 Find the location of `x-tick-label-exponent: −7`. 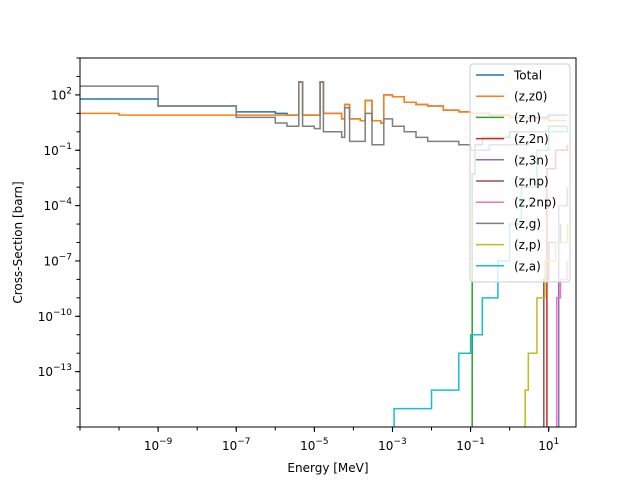

x-tick-label-exponent: −7 is located at coordinates (243, 442).